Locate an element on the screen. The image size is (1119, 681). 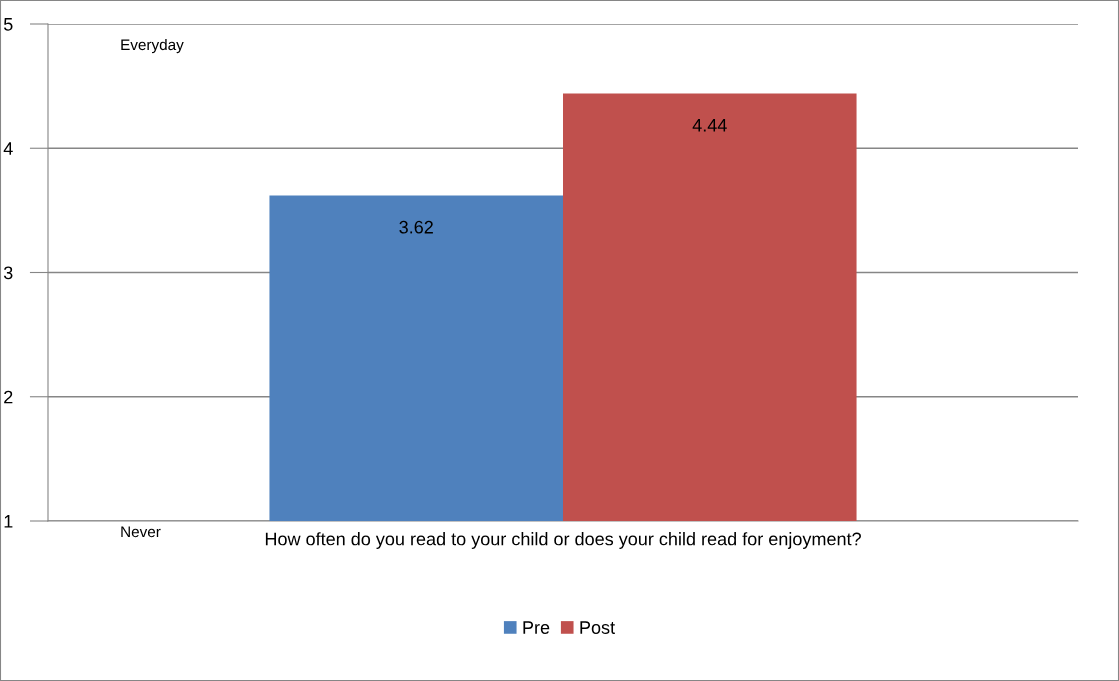
y-tick-label: 5 is located at coordinates (8, 24).